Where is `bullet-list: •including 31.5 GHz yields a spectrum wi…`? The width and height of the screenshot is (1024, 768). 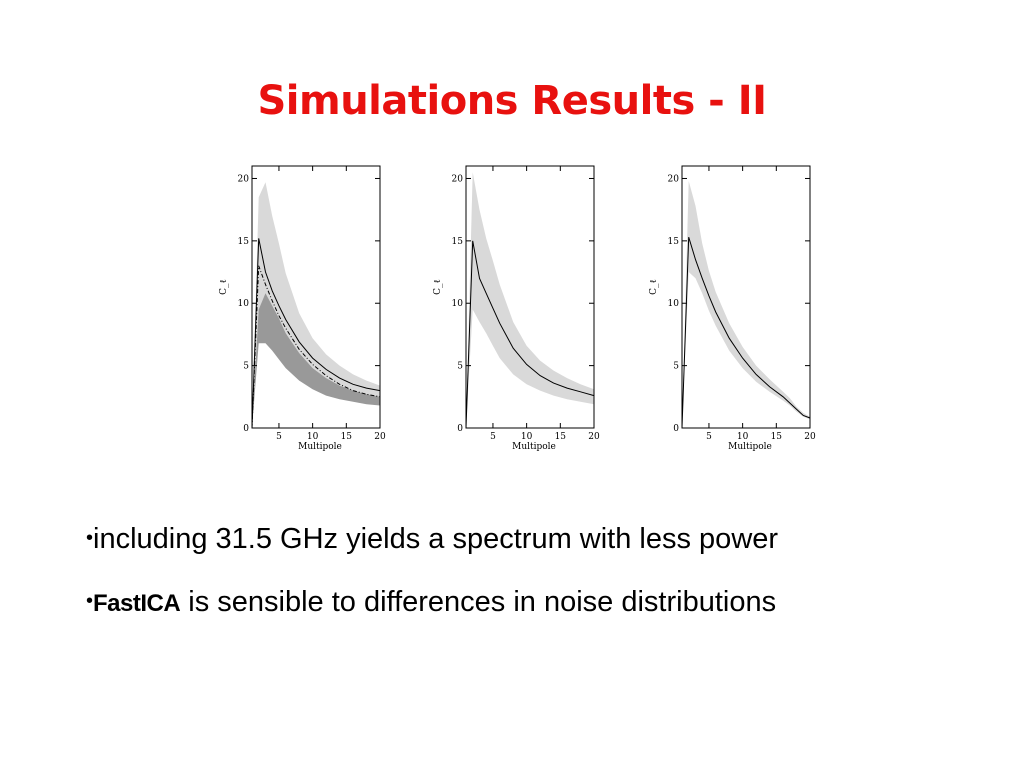
bullet-list: •including 31.5 GHz yields a spectrum wi… is located at coordinates (536, 582).